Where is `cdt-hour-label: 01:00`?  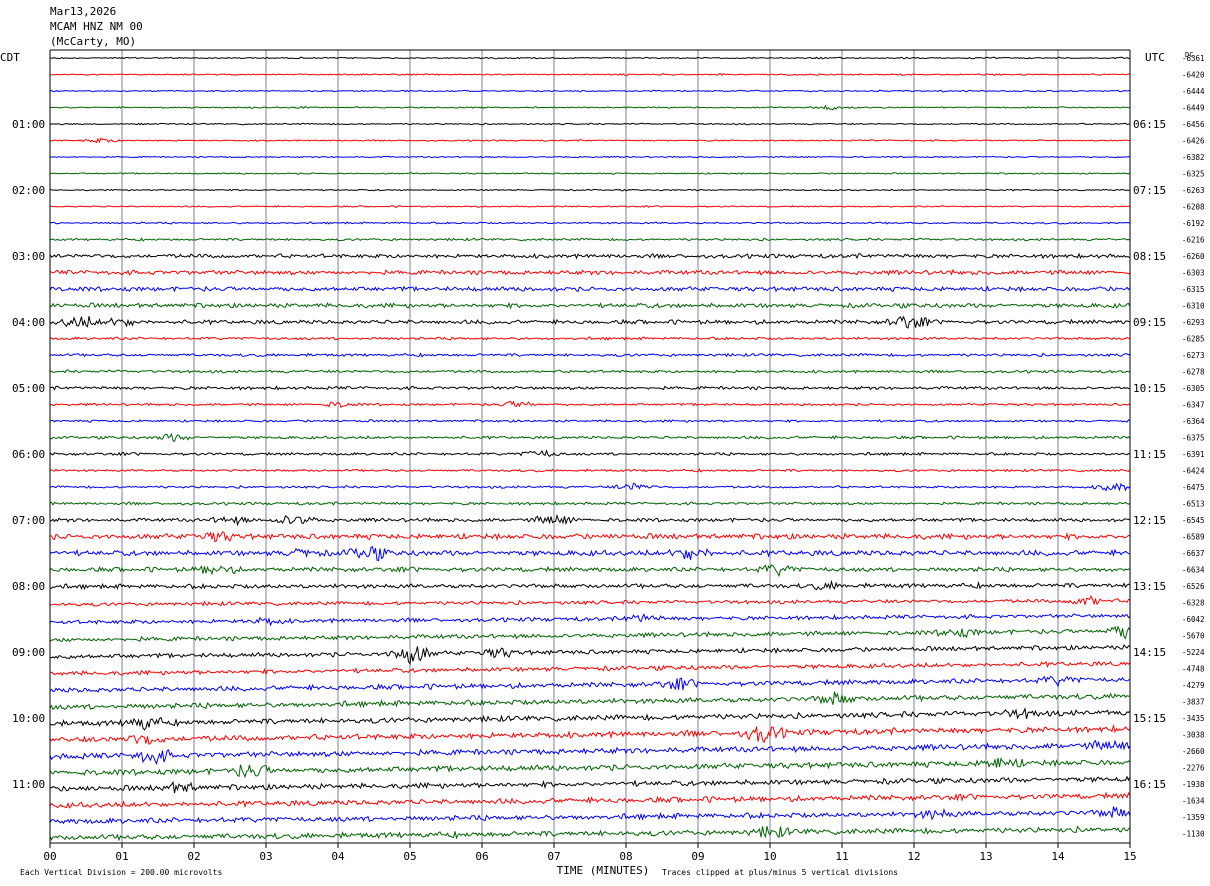
cdt-hour-label: 01:00 is located at coordinates (28, 124).